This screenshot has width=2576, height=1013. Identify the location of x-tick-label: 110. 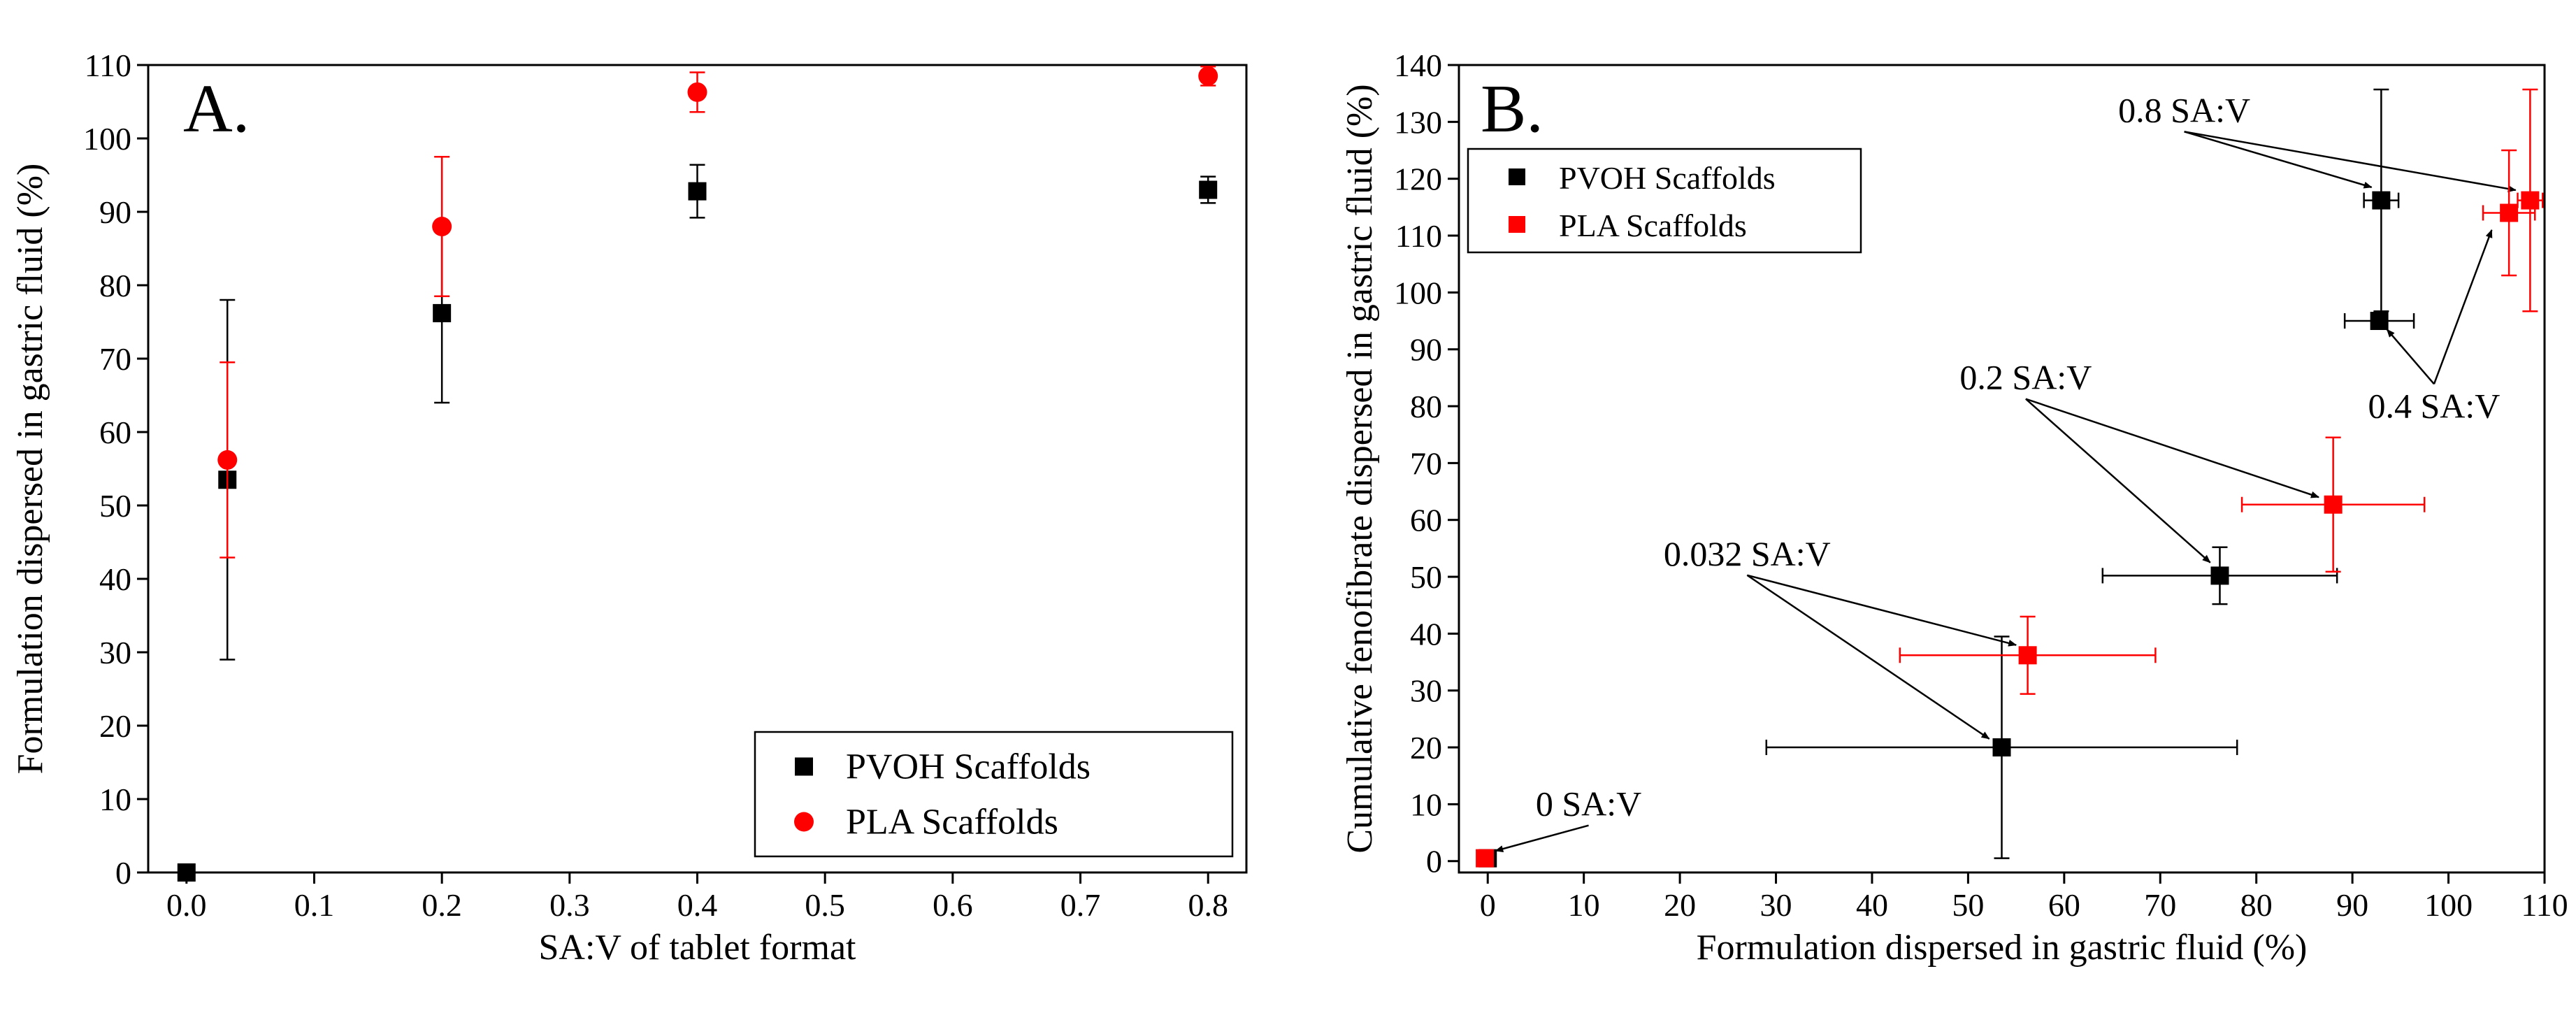
(2544, 905).